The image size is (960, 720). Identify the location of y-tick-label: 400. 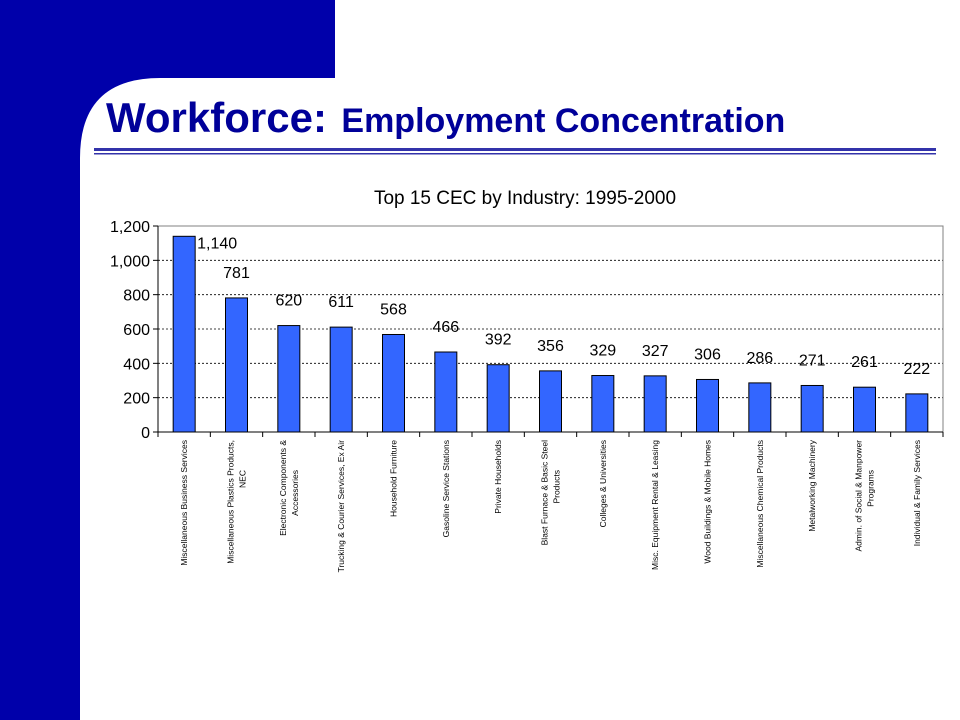
(136, 364).